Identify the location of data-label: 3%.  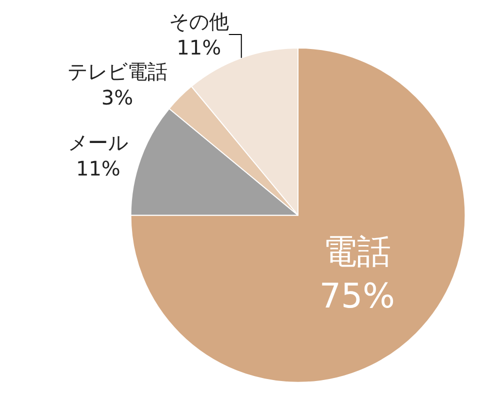
(117, 97).